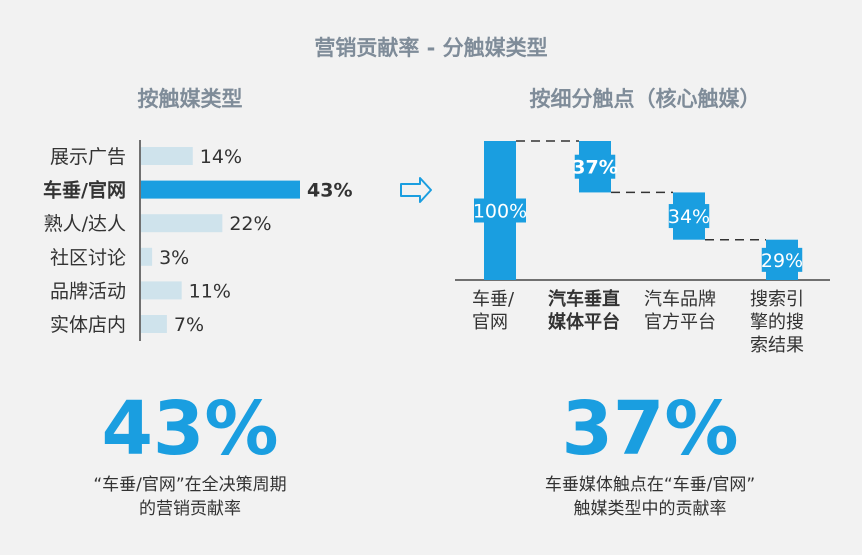 The image size is (862, 555). I want to click on waterfall-value-label: 100%, so click(500, 212).